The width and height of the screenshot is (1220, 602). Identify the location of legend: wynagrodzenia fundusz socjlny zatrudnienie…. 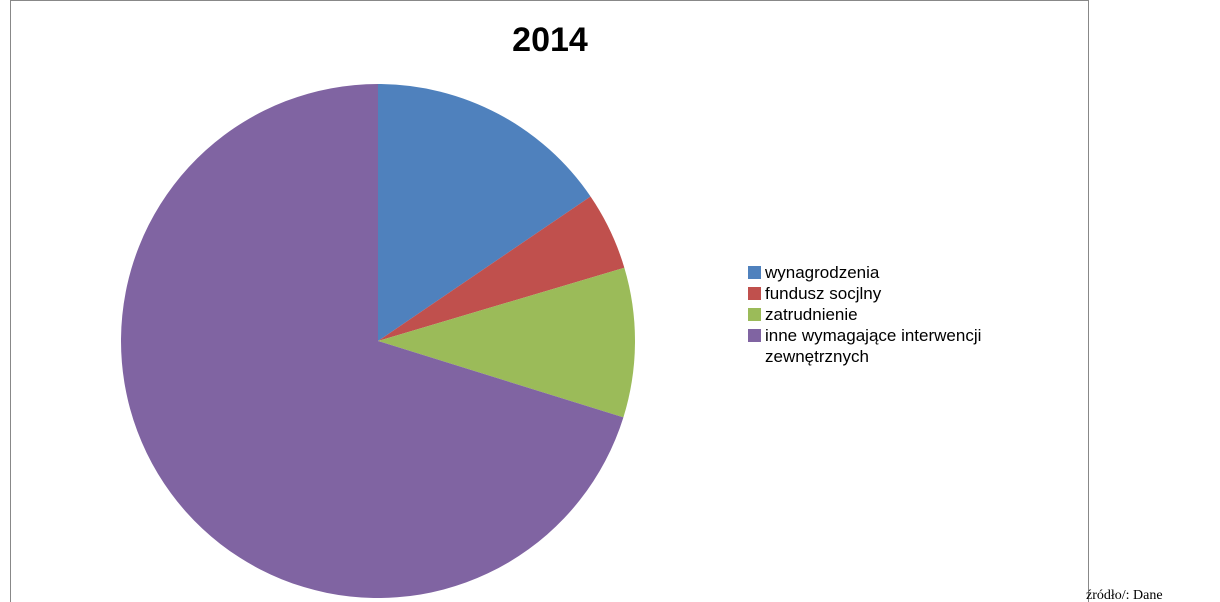
(918, 314).